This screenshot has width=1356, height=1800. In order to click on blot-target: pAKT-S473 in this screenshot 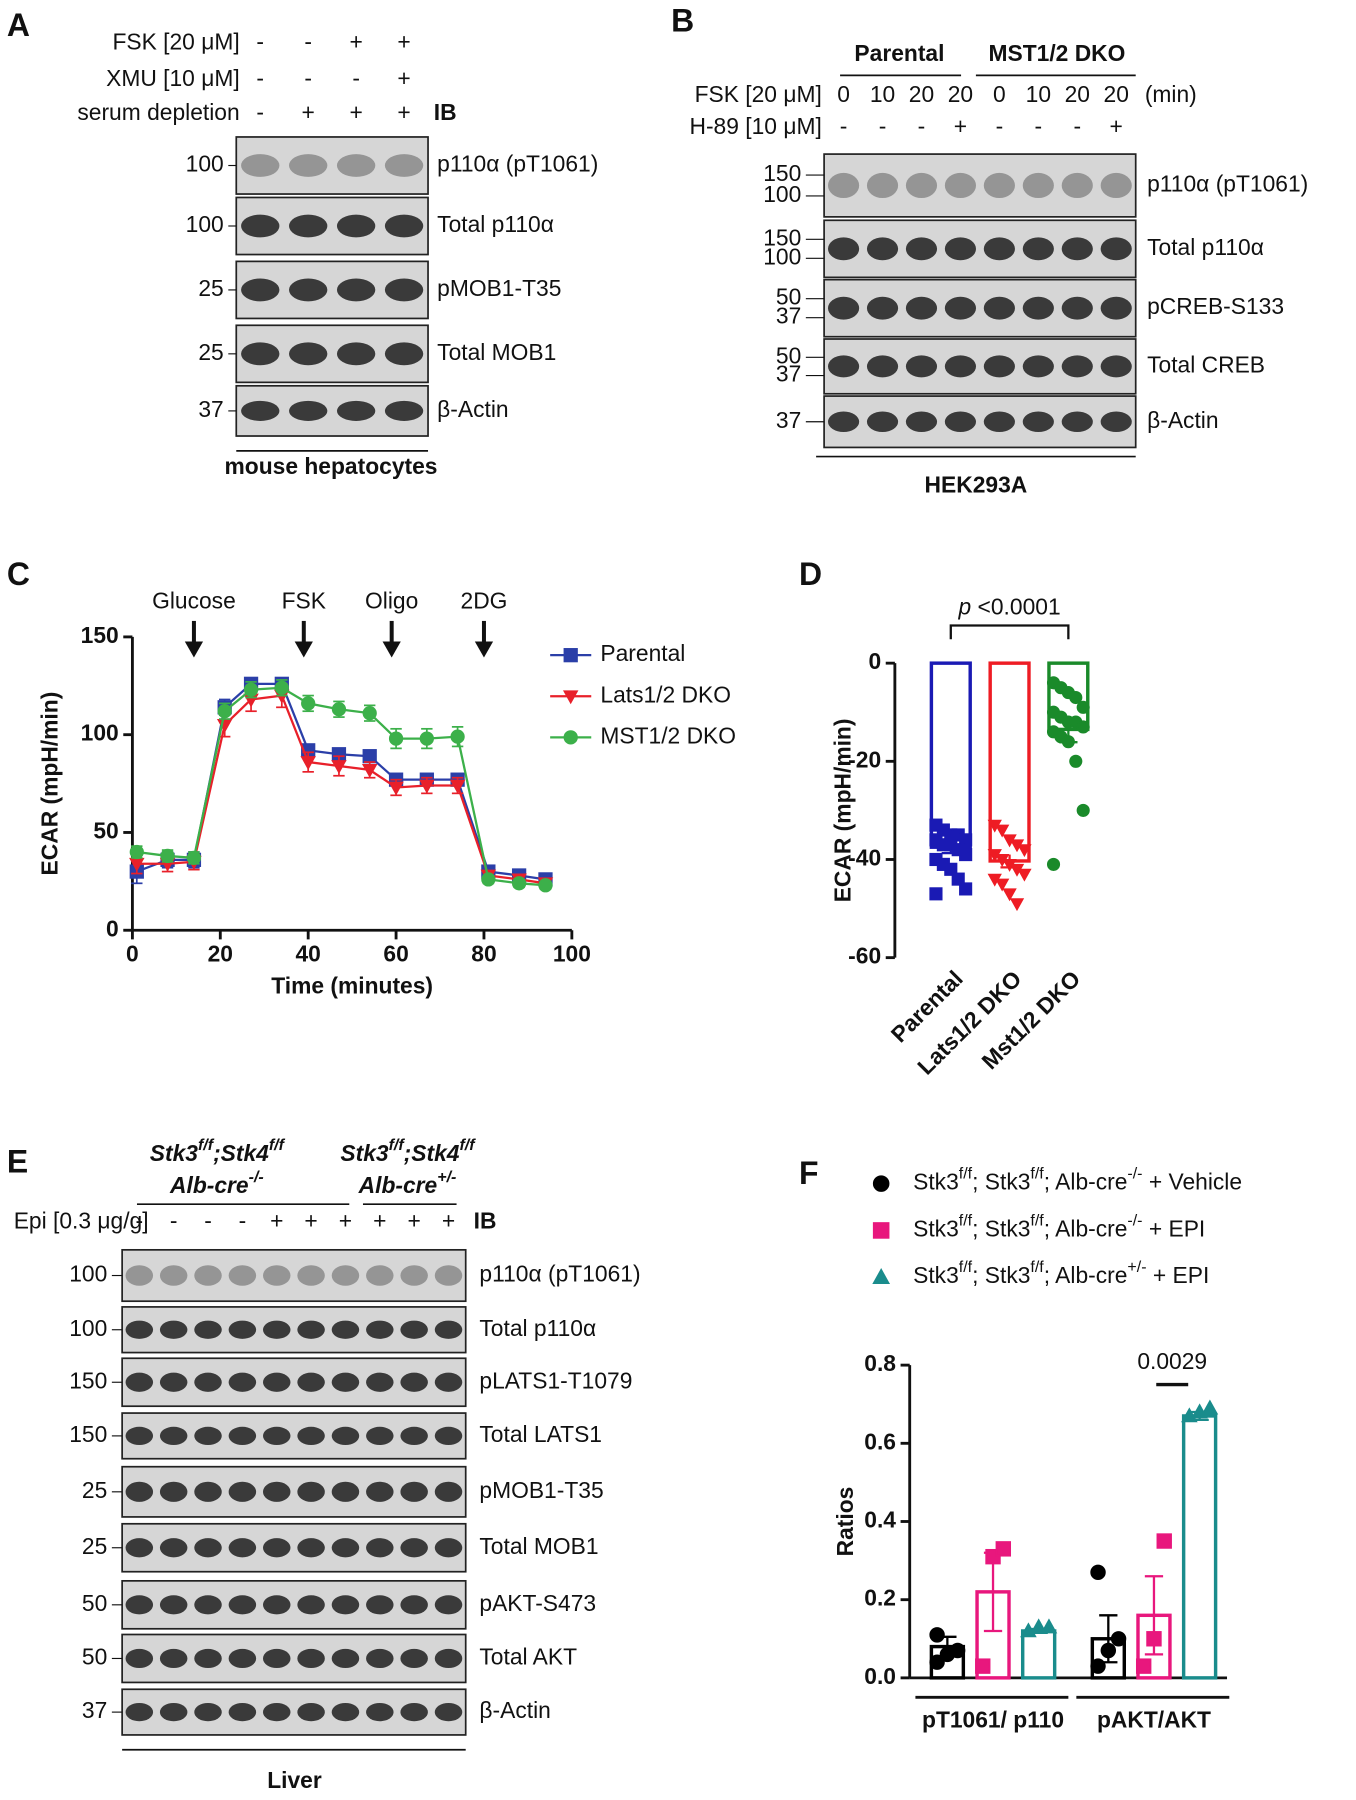, I will do `click(537, 1603)`.